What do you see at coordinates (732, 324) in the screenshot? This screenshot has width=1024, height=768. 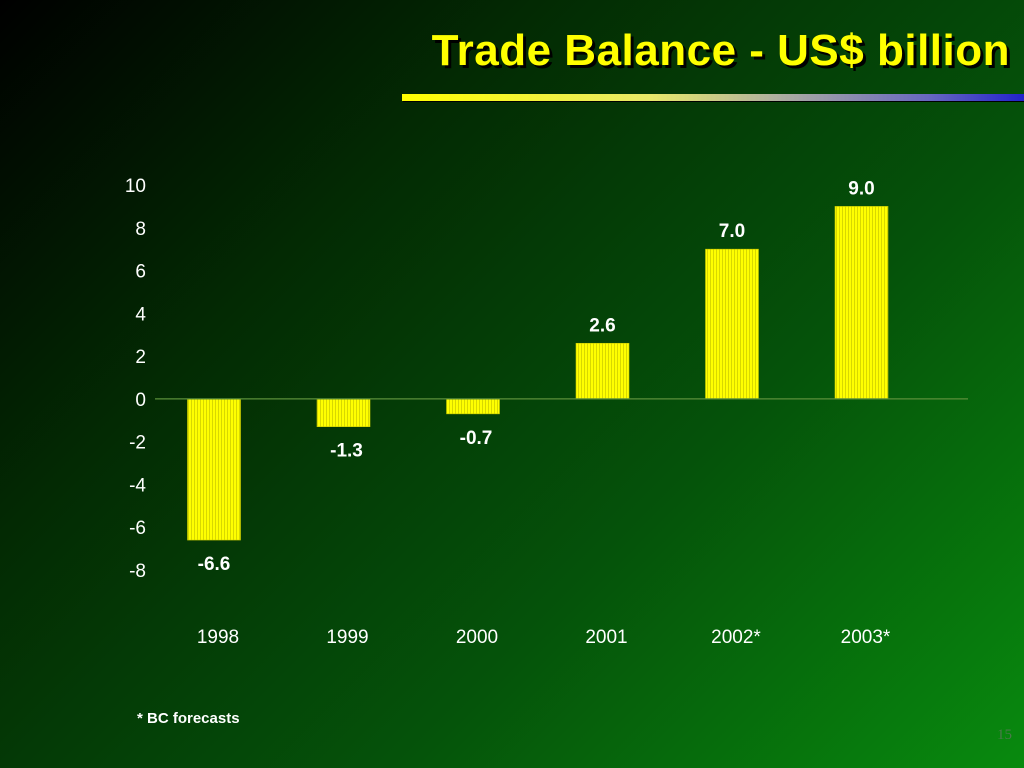 I see `bar-2002-forecast` at bounding box center [732, 324].